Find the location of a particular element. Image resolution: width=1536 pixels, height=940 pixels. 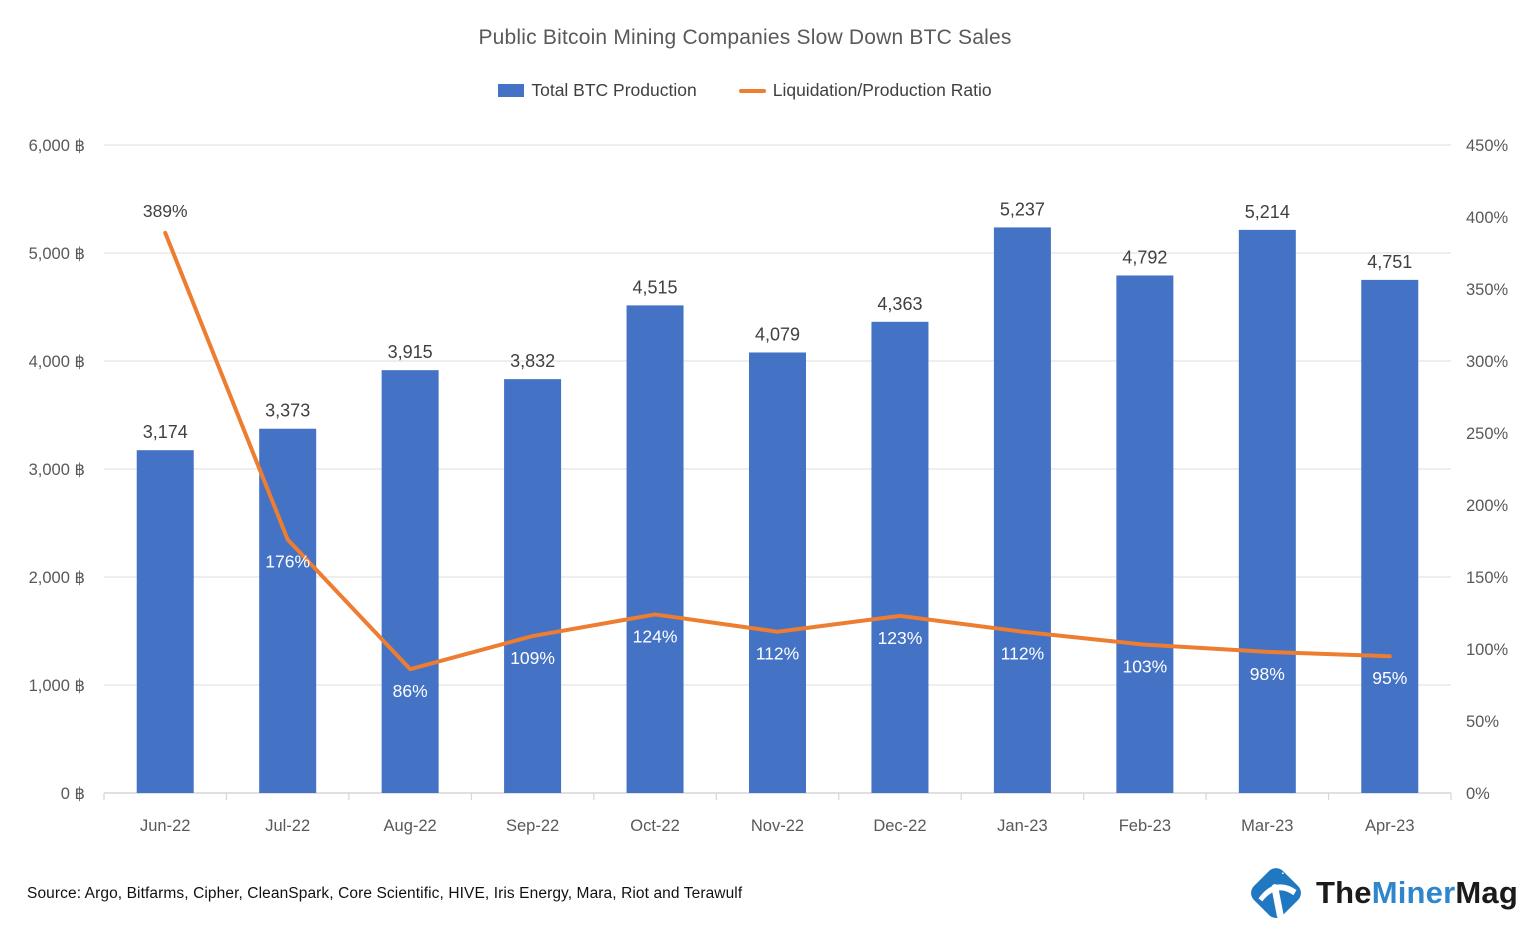

svg-text: 103% is located at coordinates (1144, 667).